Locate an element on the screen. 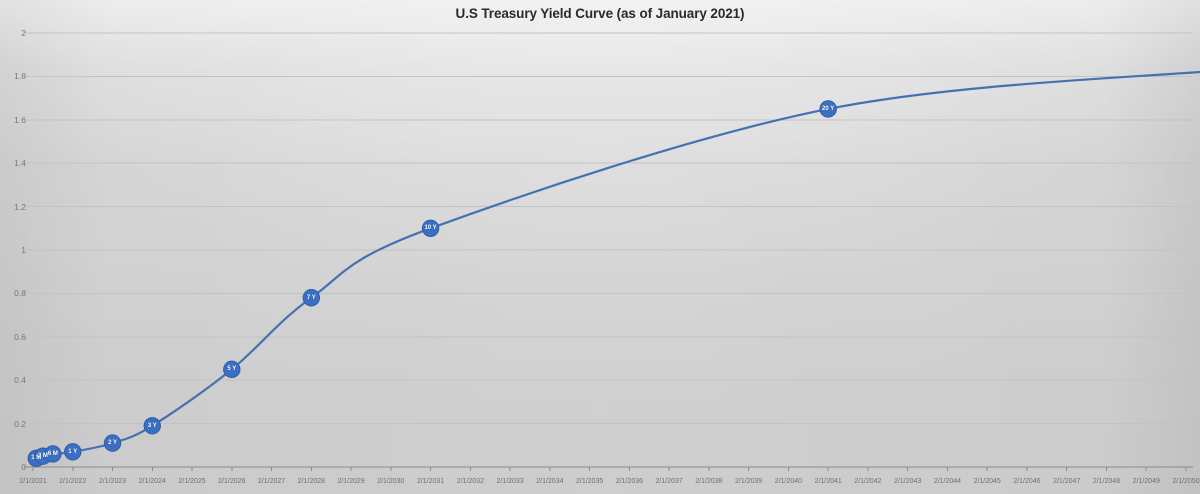  x-axis-tick-label: 2/1/2032 is located at coordinates (470, 481).